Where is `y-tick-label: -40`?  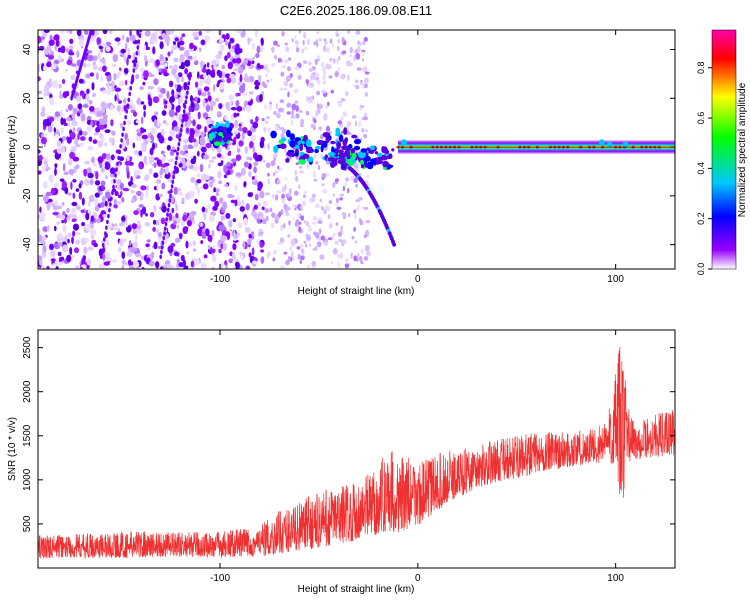
y-tick-label: -40 is located at coordinates (27, 244).